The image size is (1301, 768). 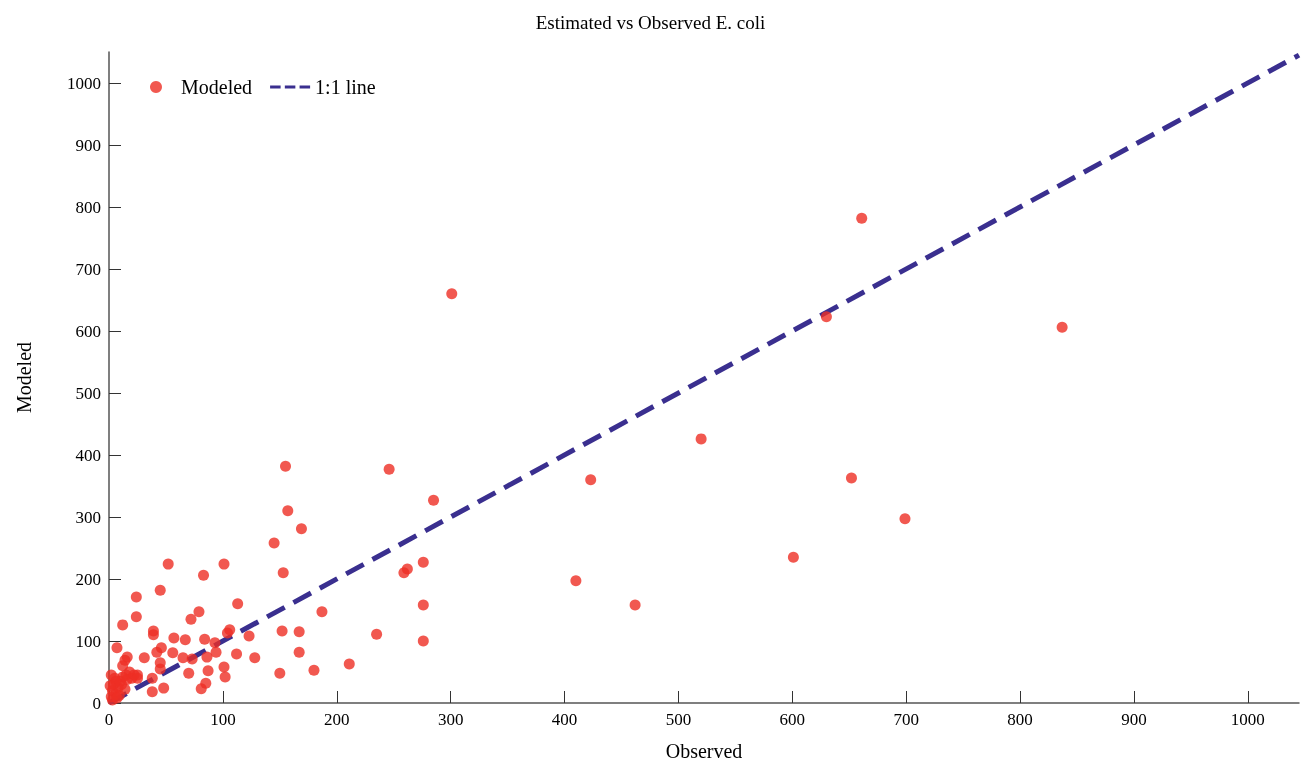 I want to click on x-axis-title: Observed, so click(x=704, y=751).